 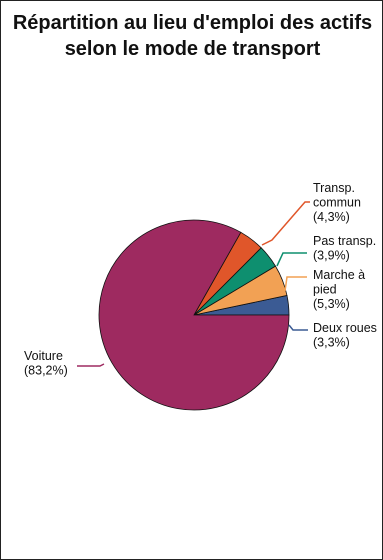 What do you see at coordinates (334, 188) in the screenshot?
I see `slice-label-line: Transp.` at bounding box center [334, 188].